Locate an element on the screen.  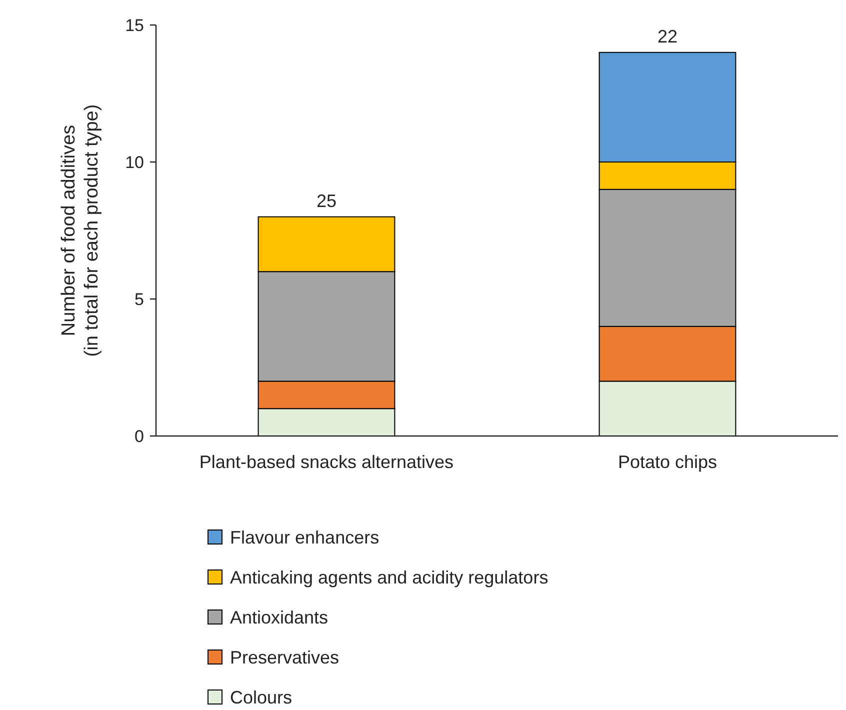
y-tick-label: 10 is located at coordinates (134, 162).